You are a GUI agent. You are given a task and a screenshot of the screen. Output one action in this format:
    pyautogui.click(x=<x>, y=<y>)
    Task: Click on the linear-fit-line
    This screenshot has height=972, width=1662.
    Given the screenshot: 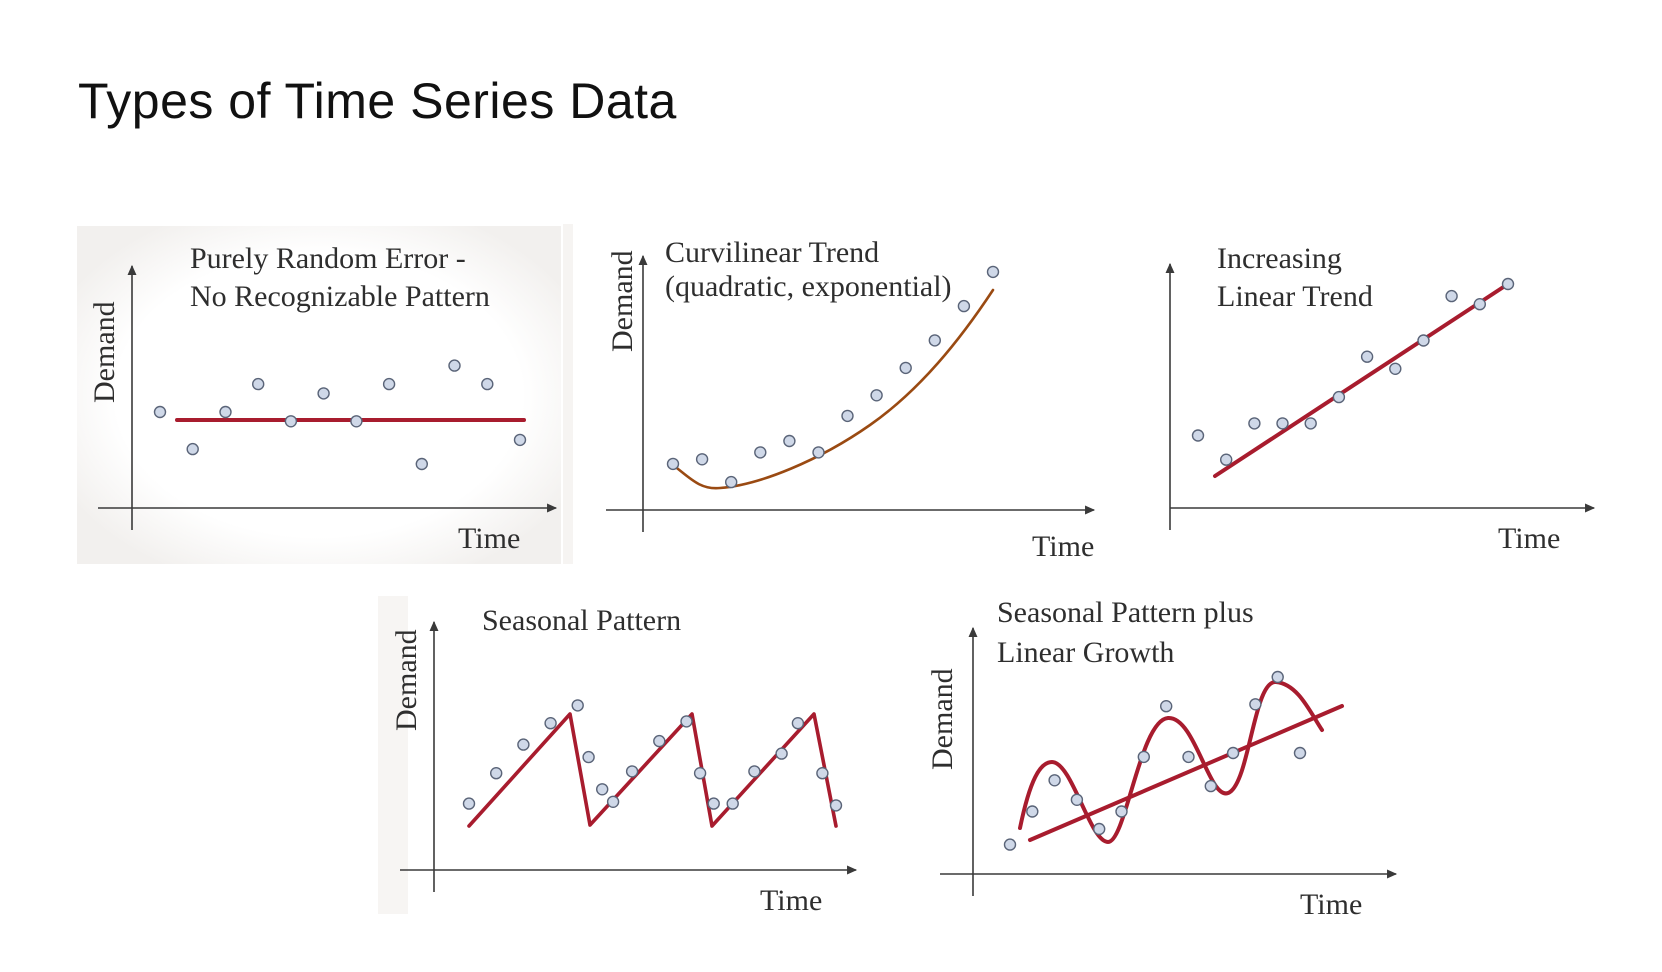 What is the action you would take?
    pyautogui.click(x=1361, y=380)
    